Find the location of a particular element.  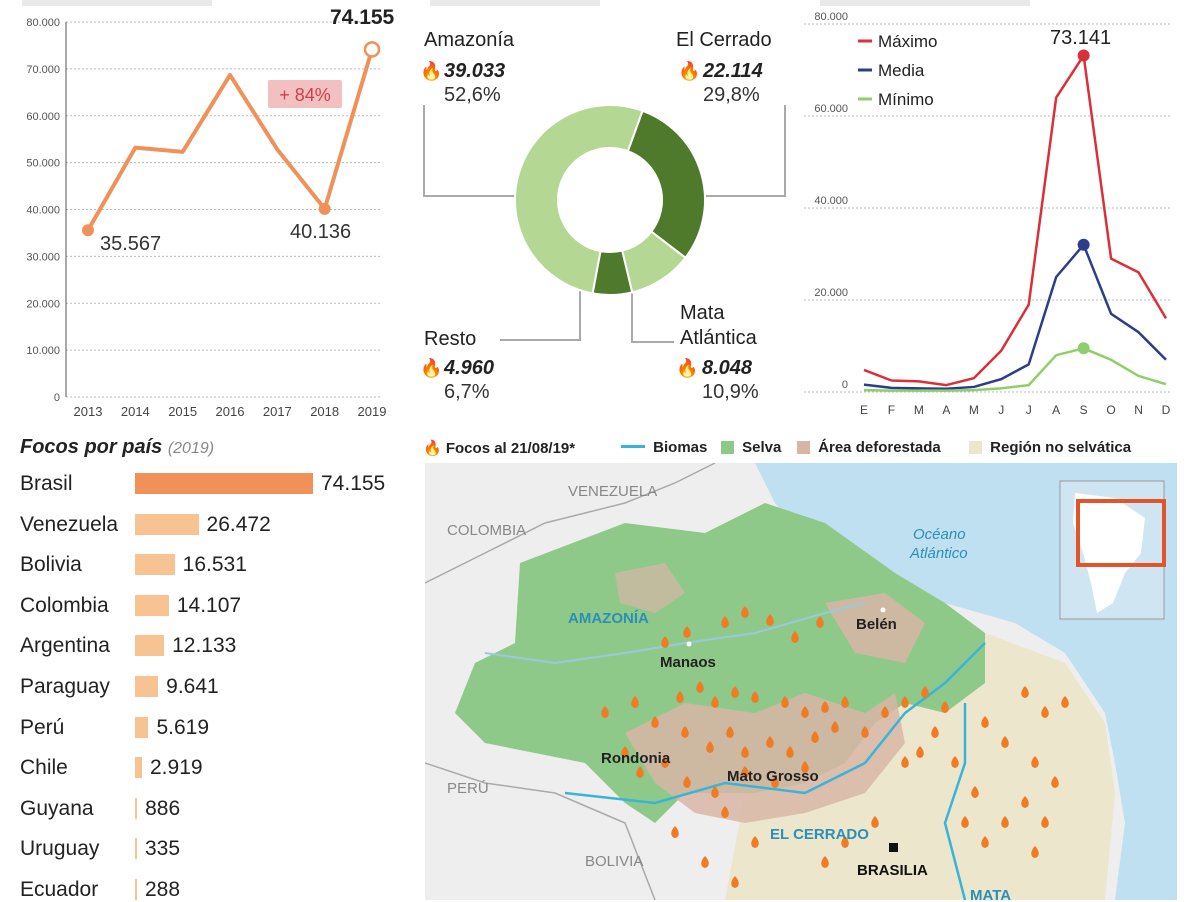

bar-country-label: Brasil is located at coordinates (46, 483).